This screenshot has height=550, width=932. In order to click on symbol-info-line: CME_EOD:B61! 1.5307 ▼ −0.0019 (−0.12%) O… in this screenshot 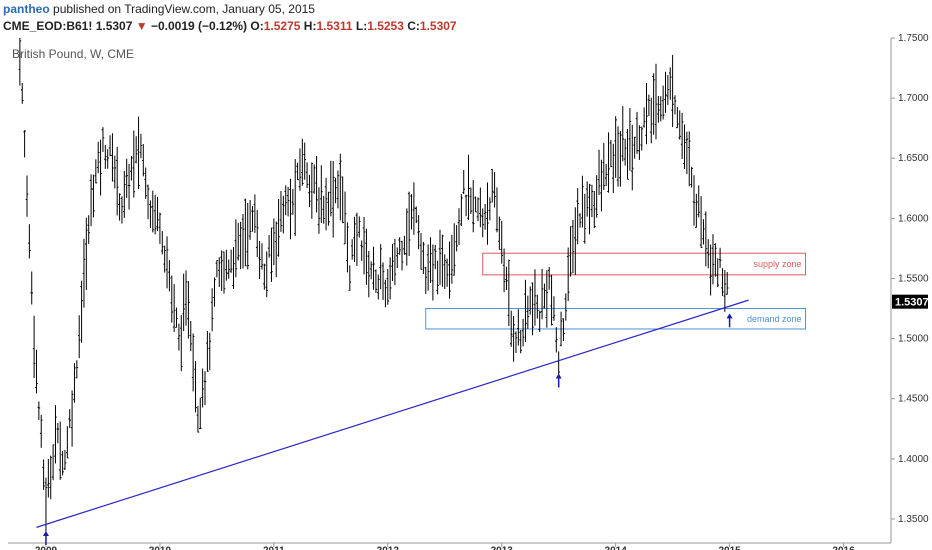, I will do `click(230, 26)`.